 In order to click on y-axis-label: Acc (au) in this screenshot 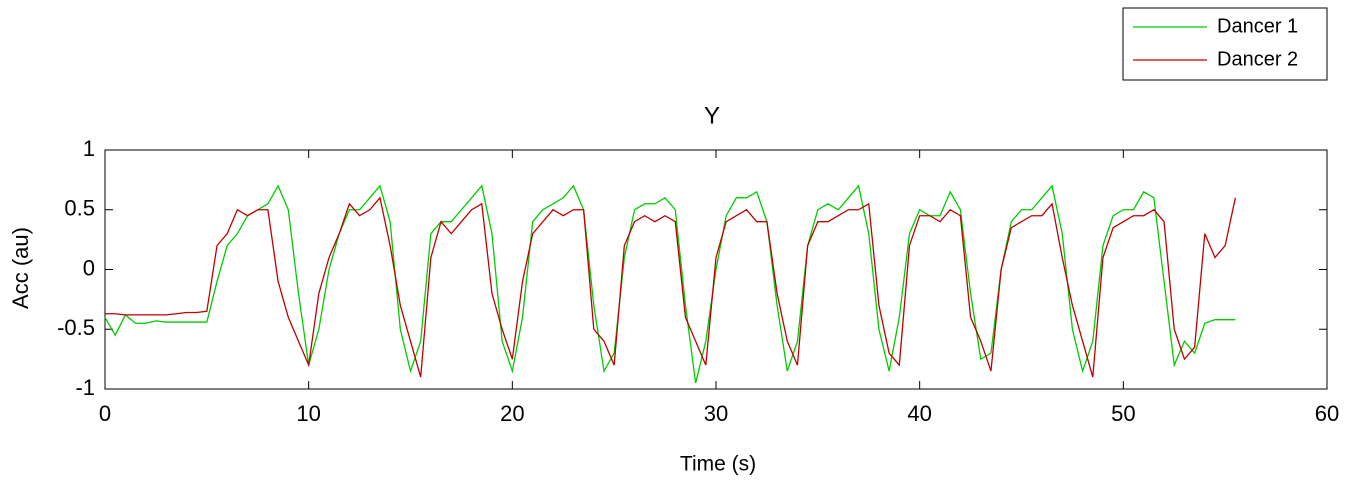, I will do `click(20, 268)`.